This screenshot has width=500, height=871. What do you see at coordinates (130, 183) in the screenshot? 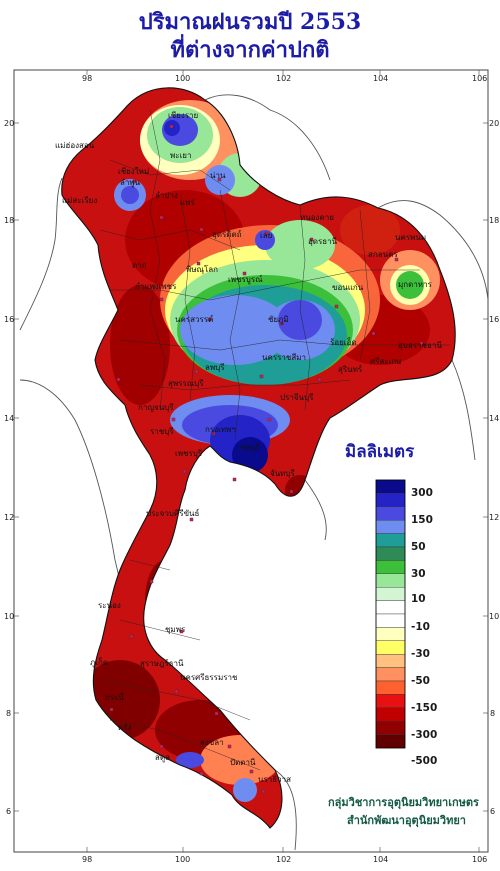
I see `place-label: ลำพูน` at bounding box center [130, 183].